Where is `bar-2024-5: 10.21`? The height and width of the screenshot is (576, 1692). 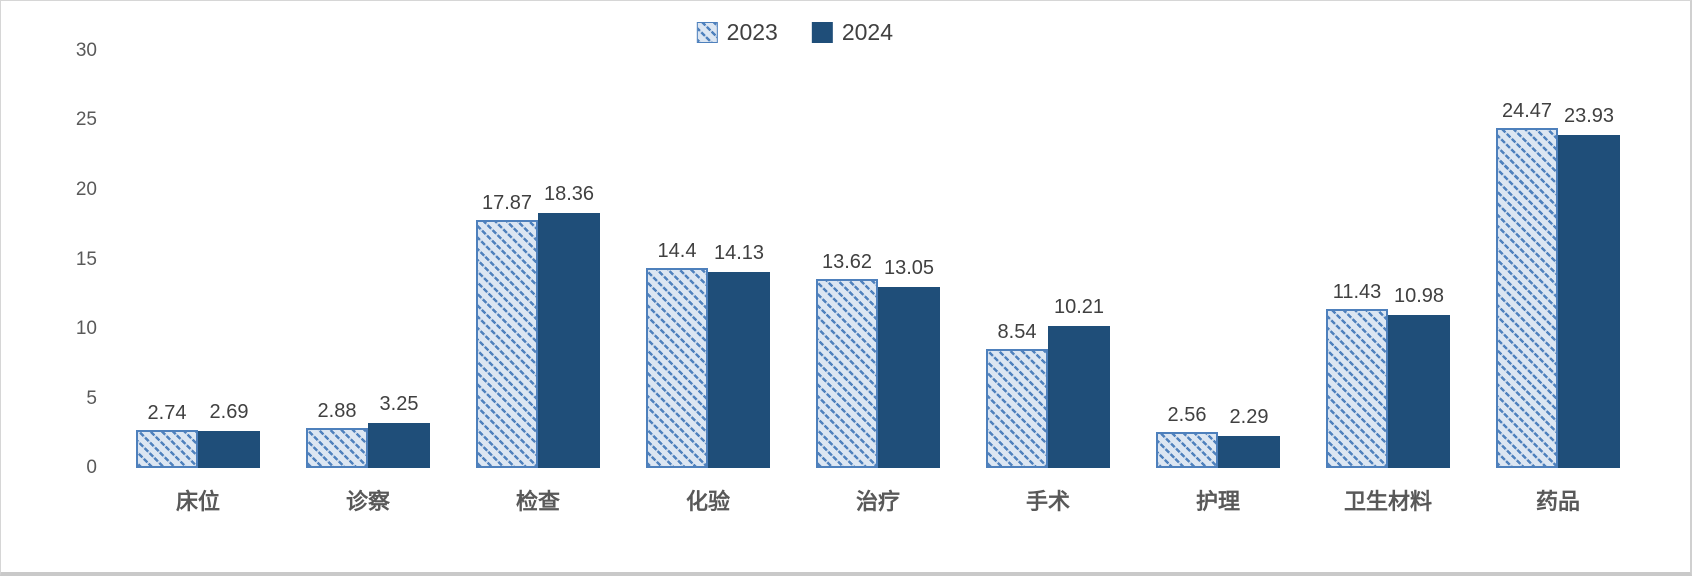 bar-2024-5: 10.21 is located at coordinates (1079, 382).